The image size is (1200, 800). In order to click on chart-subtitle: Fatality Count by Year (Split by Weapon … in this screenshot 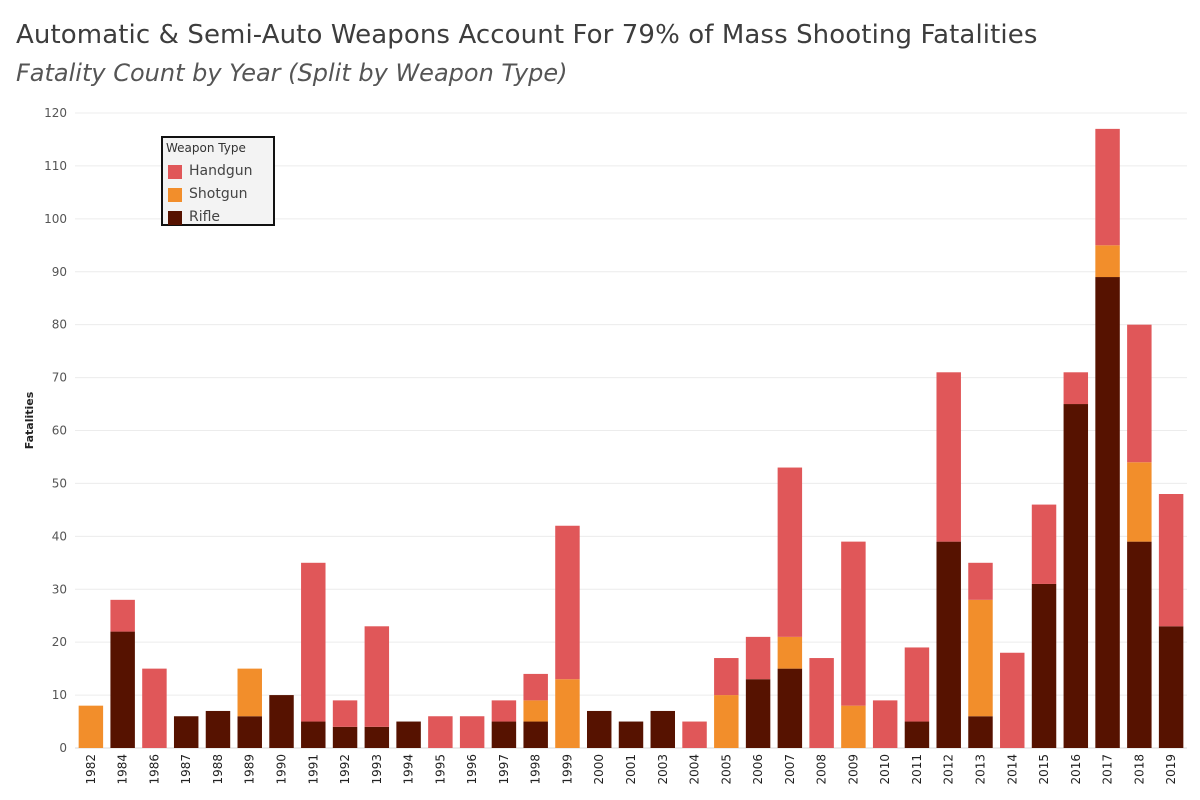, I will do `click(292, 73)`.